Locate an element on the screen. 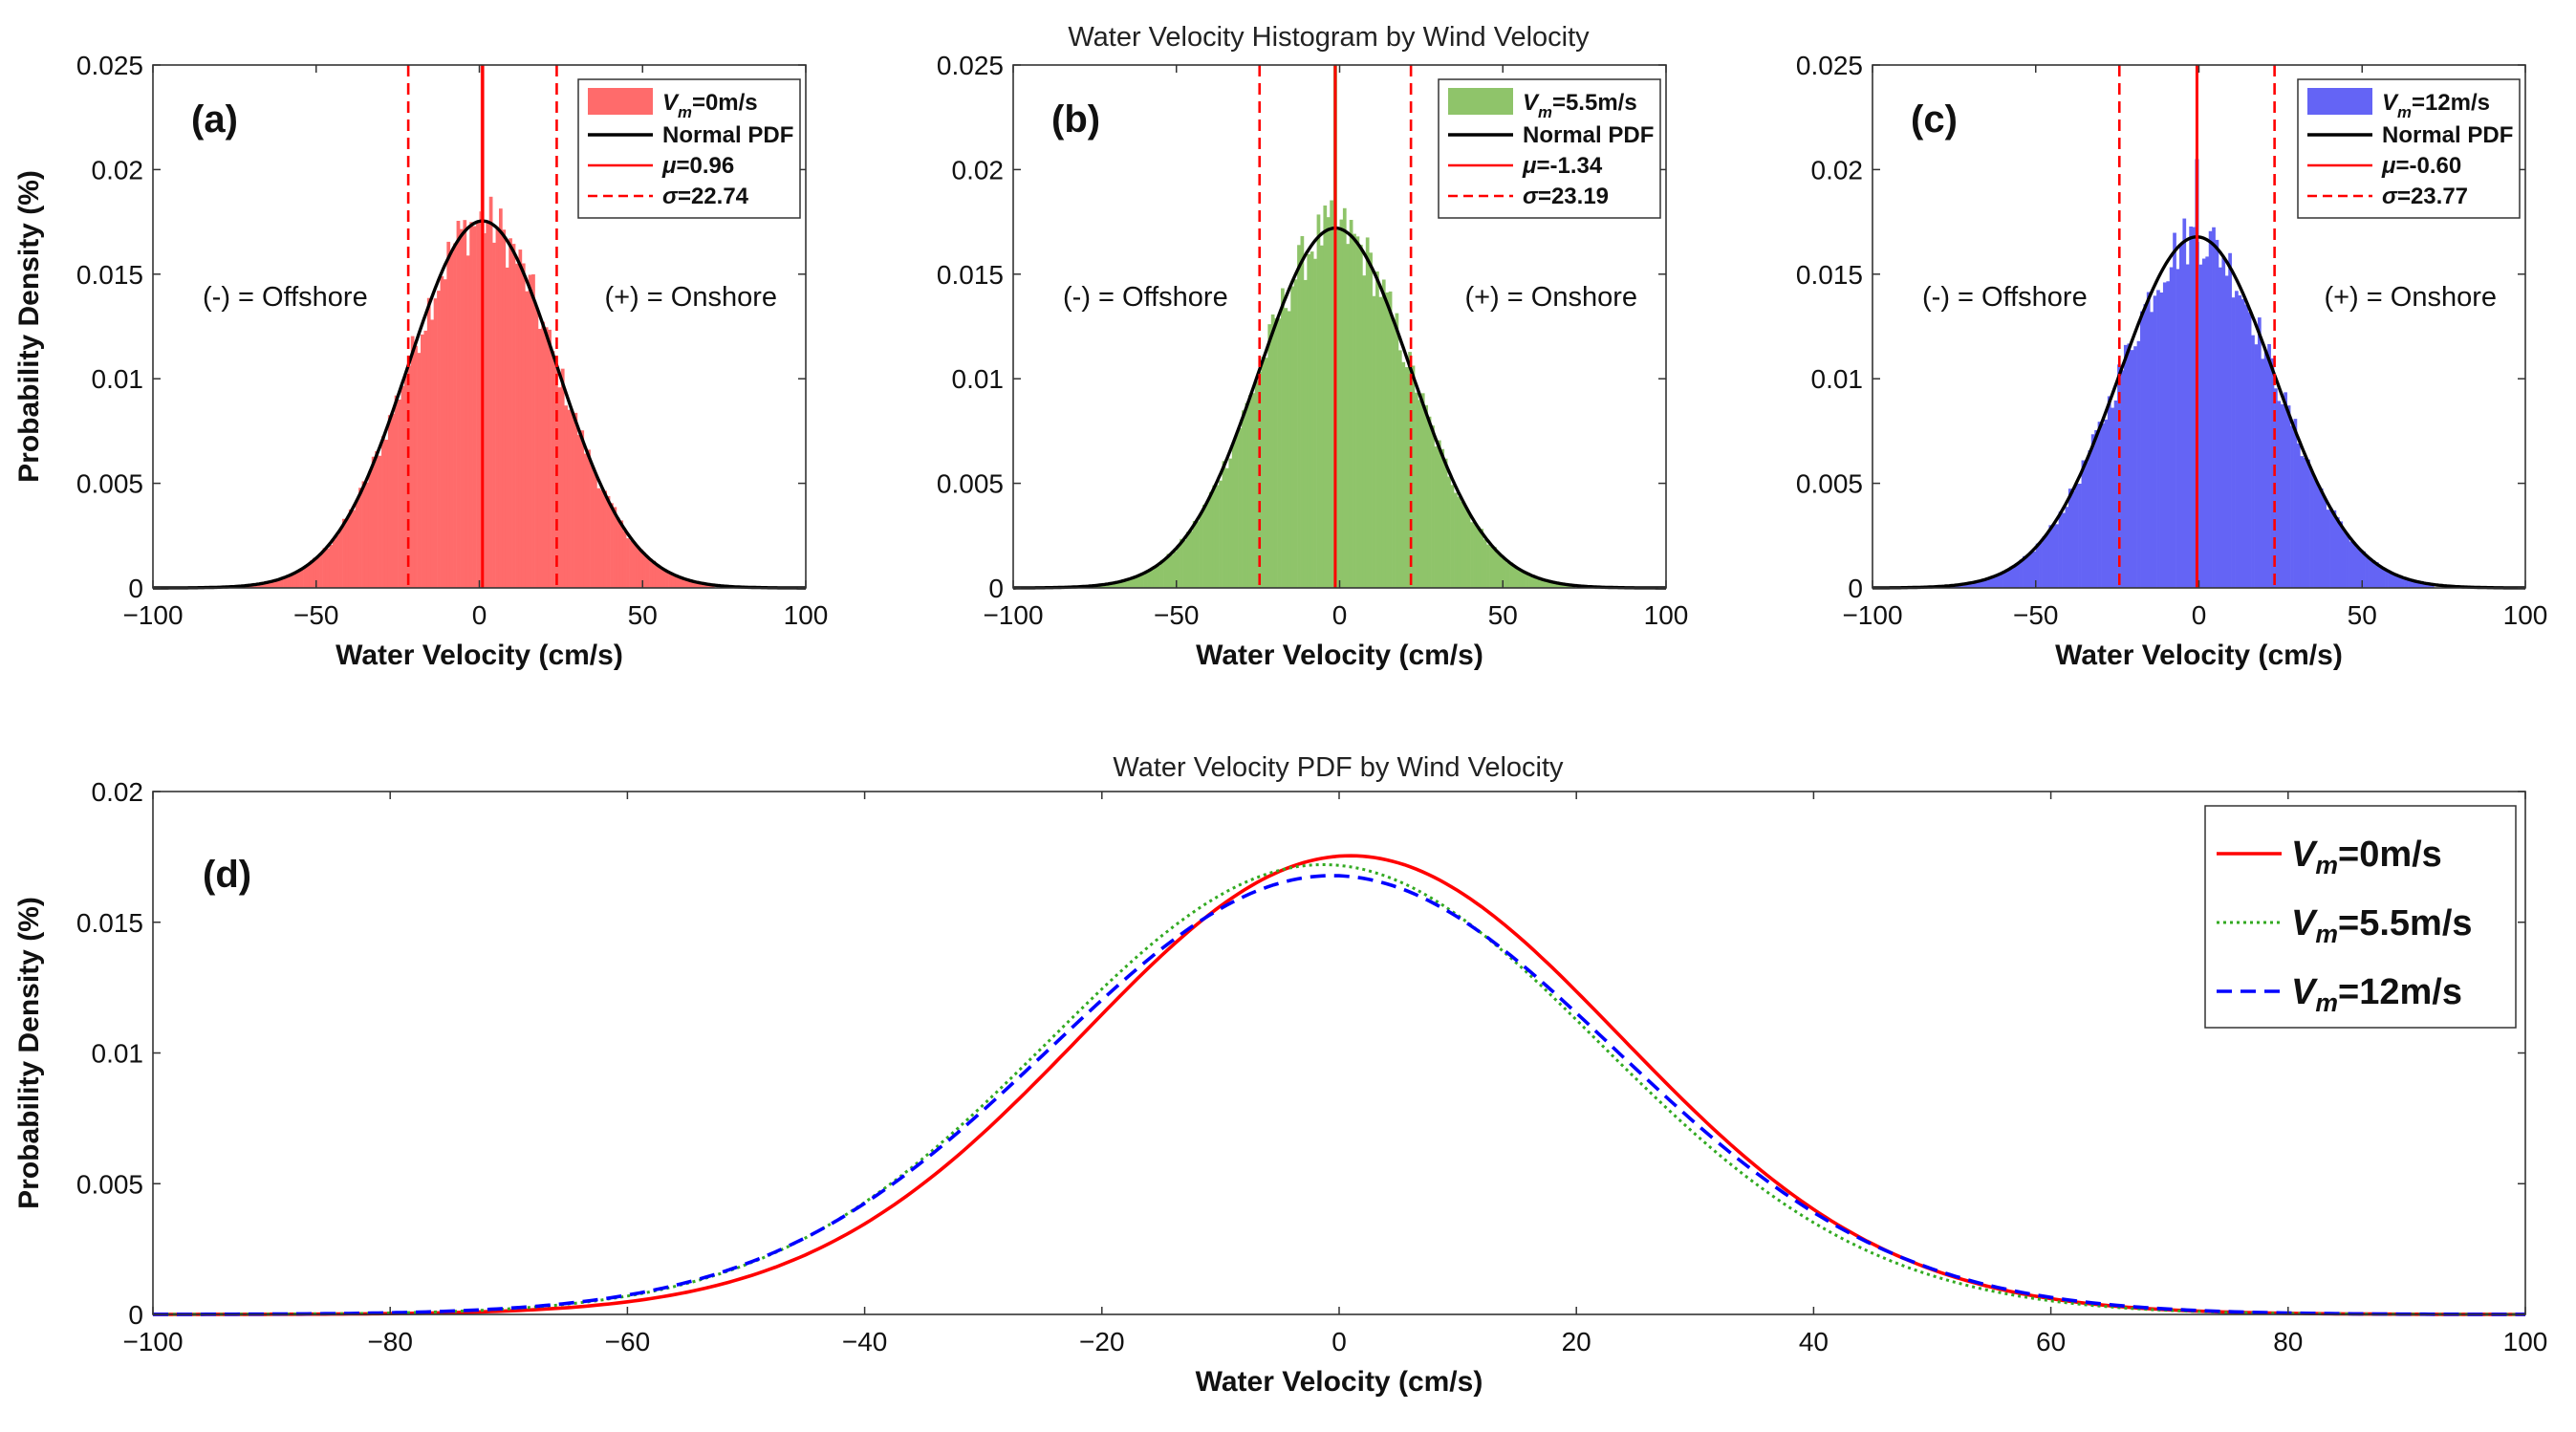 The height and width of the screenshot is (1432, 2576). legend-box is located at coordinates (2360, 917).